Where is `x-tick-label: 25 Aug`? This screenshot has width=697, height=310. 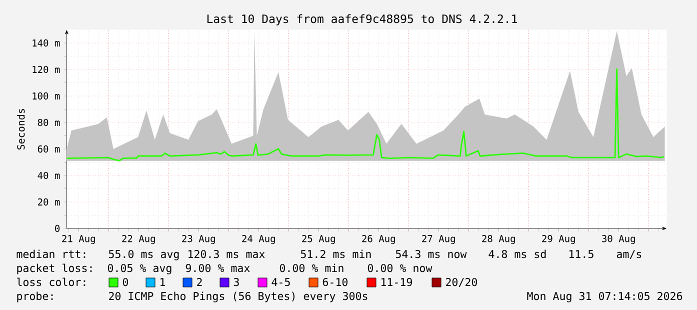
x-tick-label: 25 Aug is located at coordinates (318, 239).